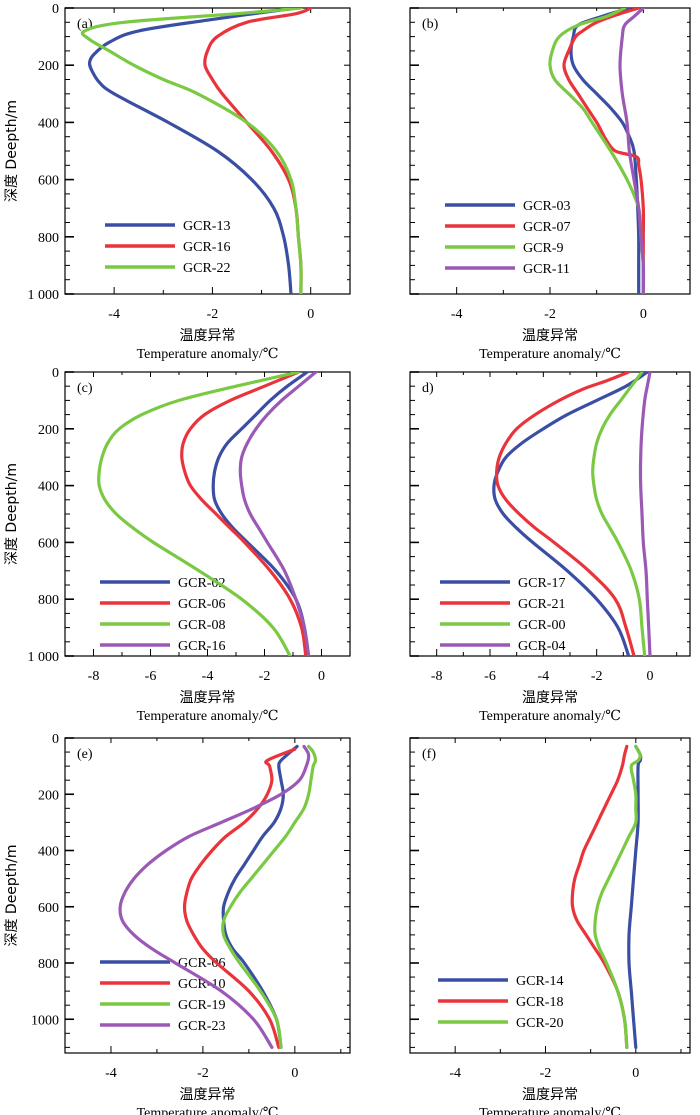 The image size is (700, 1115). Describe the element at coordinates (428, 388) in the screenshot. I see `panel-label: d)` at that location.